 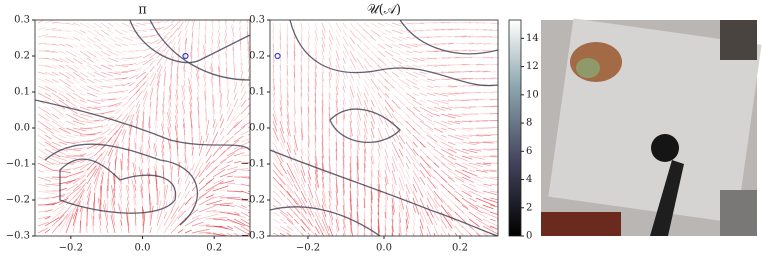 I want to click on colorbar-tick-label: 6, so click(x=529, y=151).